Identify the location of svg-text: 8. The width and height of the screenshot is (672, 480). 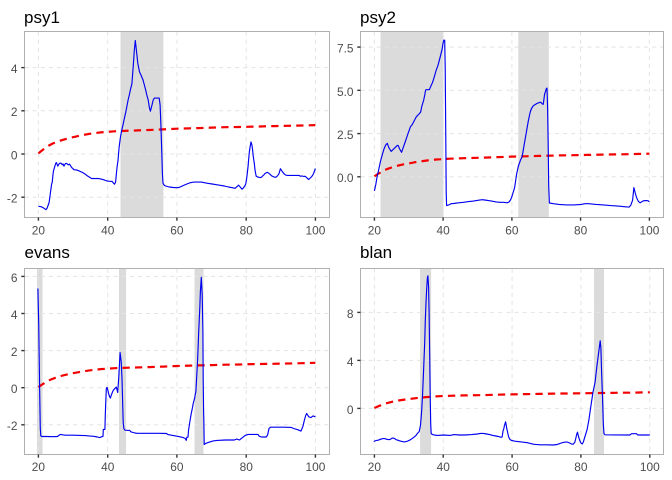
(350, 314).